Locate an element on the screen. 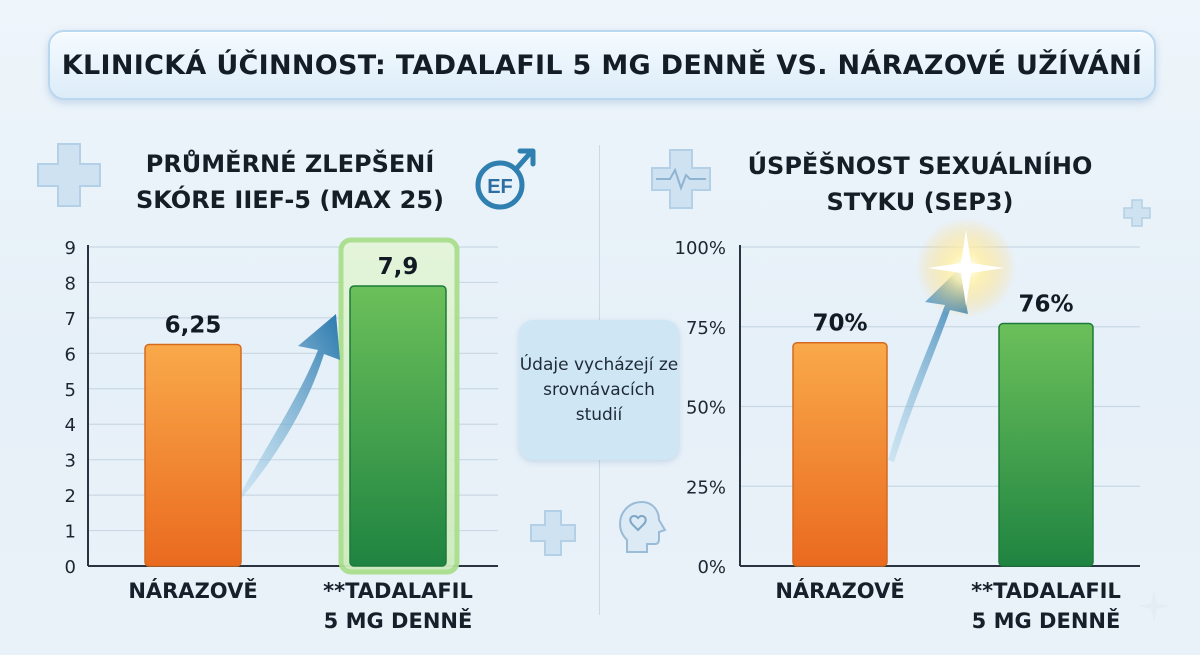 This screenshot has width=1200, height=655. y-tick-label: 1 is located at coordinates (70, 532).